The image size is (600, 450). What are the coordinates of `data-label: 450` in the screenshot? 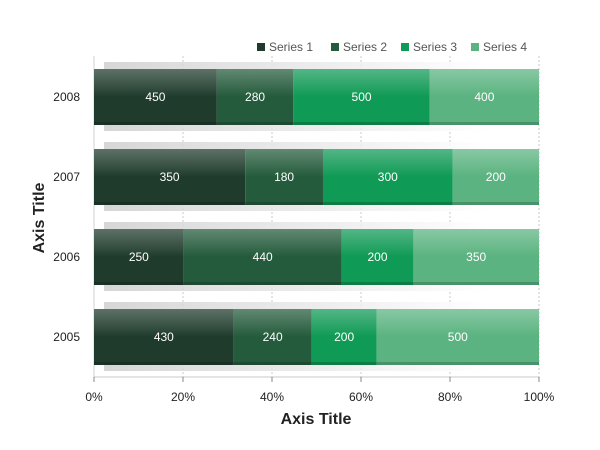 It's located at (155, 97).